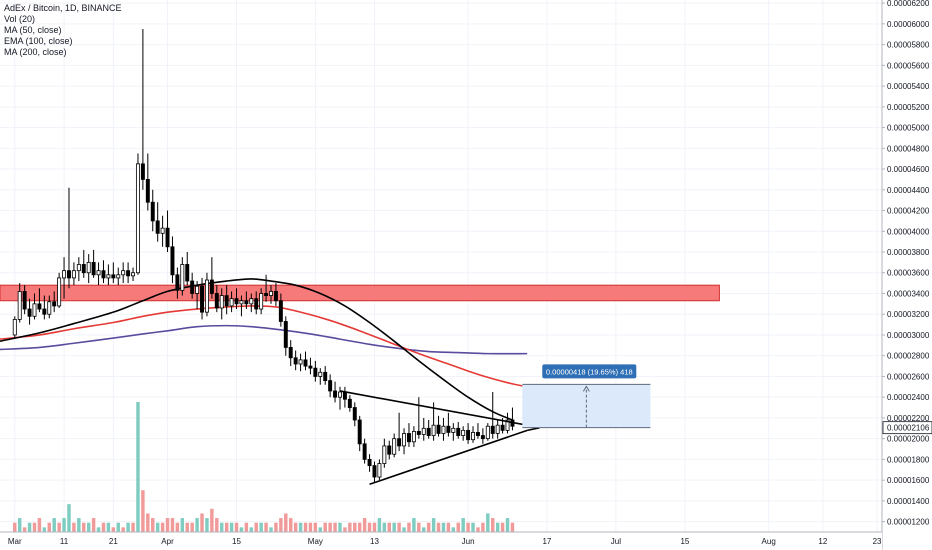 The image size is (932, 550). Describe the element at coordinates (769, 541) in the screenshot. I see `time-tick-label: Aug` at that location.